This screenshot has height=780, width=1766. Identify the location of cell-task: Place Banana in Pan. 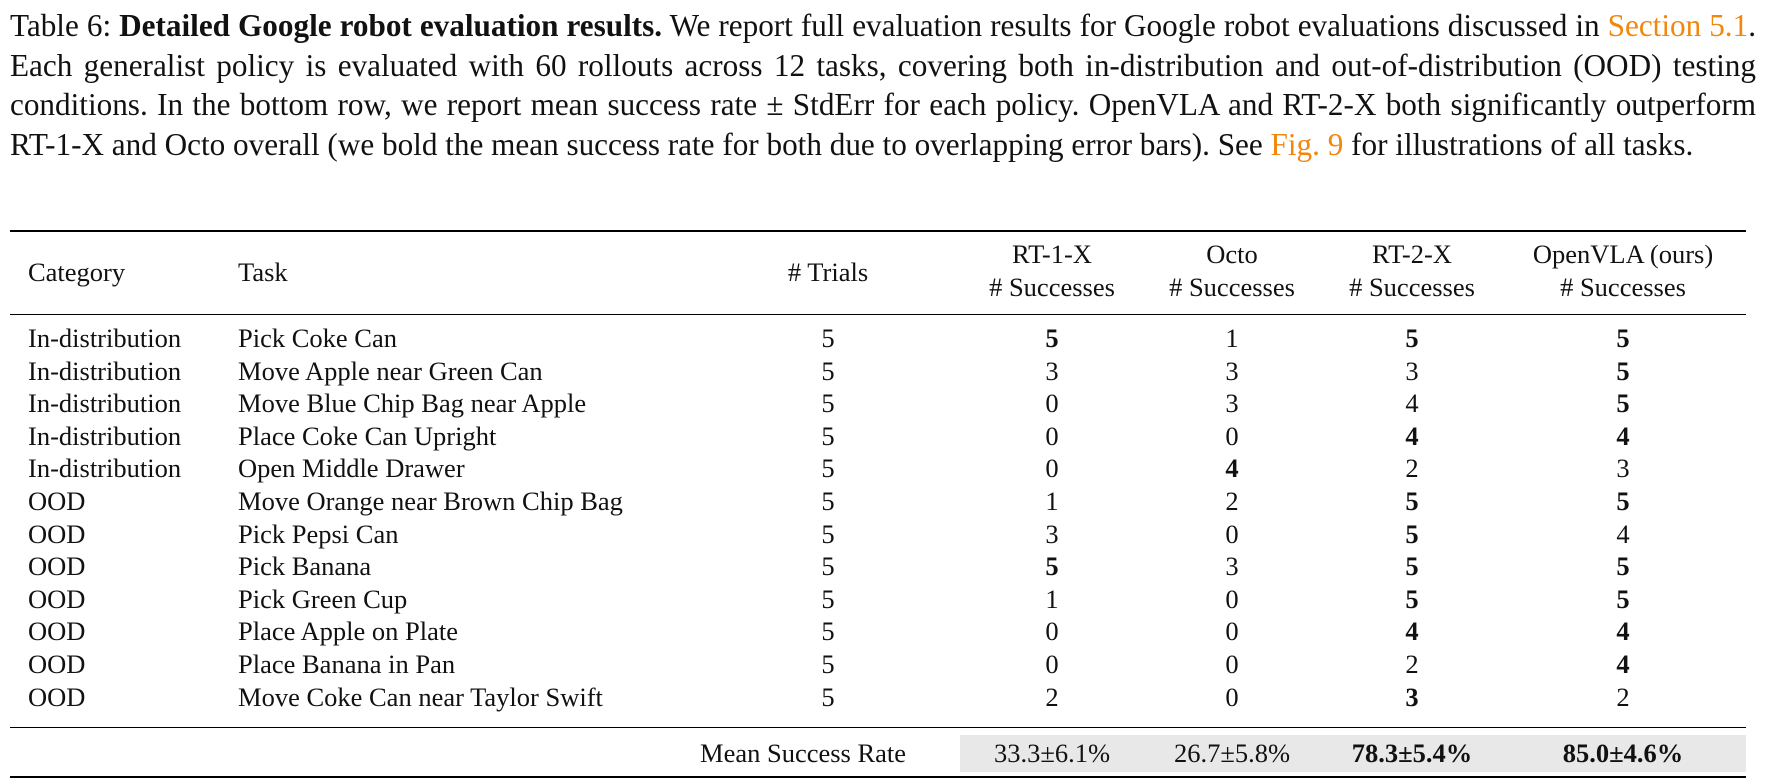
(347, 664).